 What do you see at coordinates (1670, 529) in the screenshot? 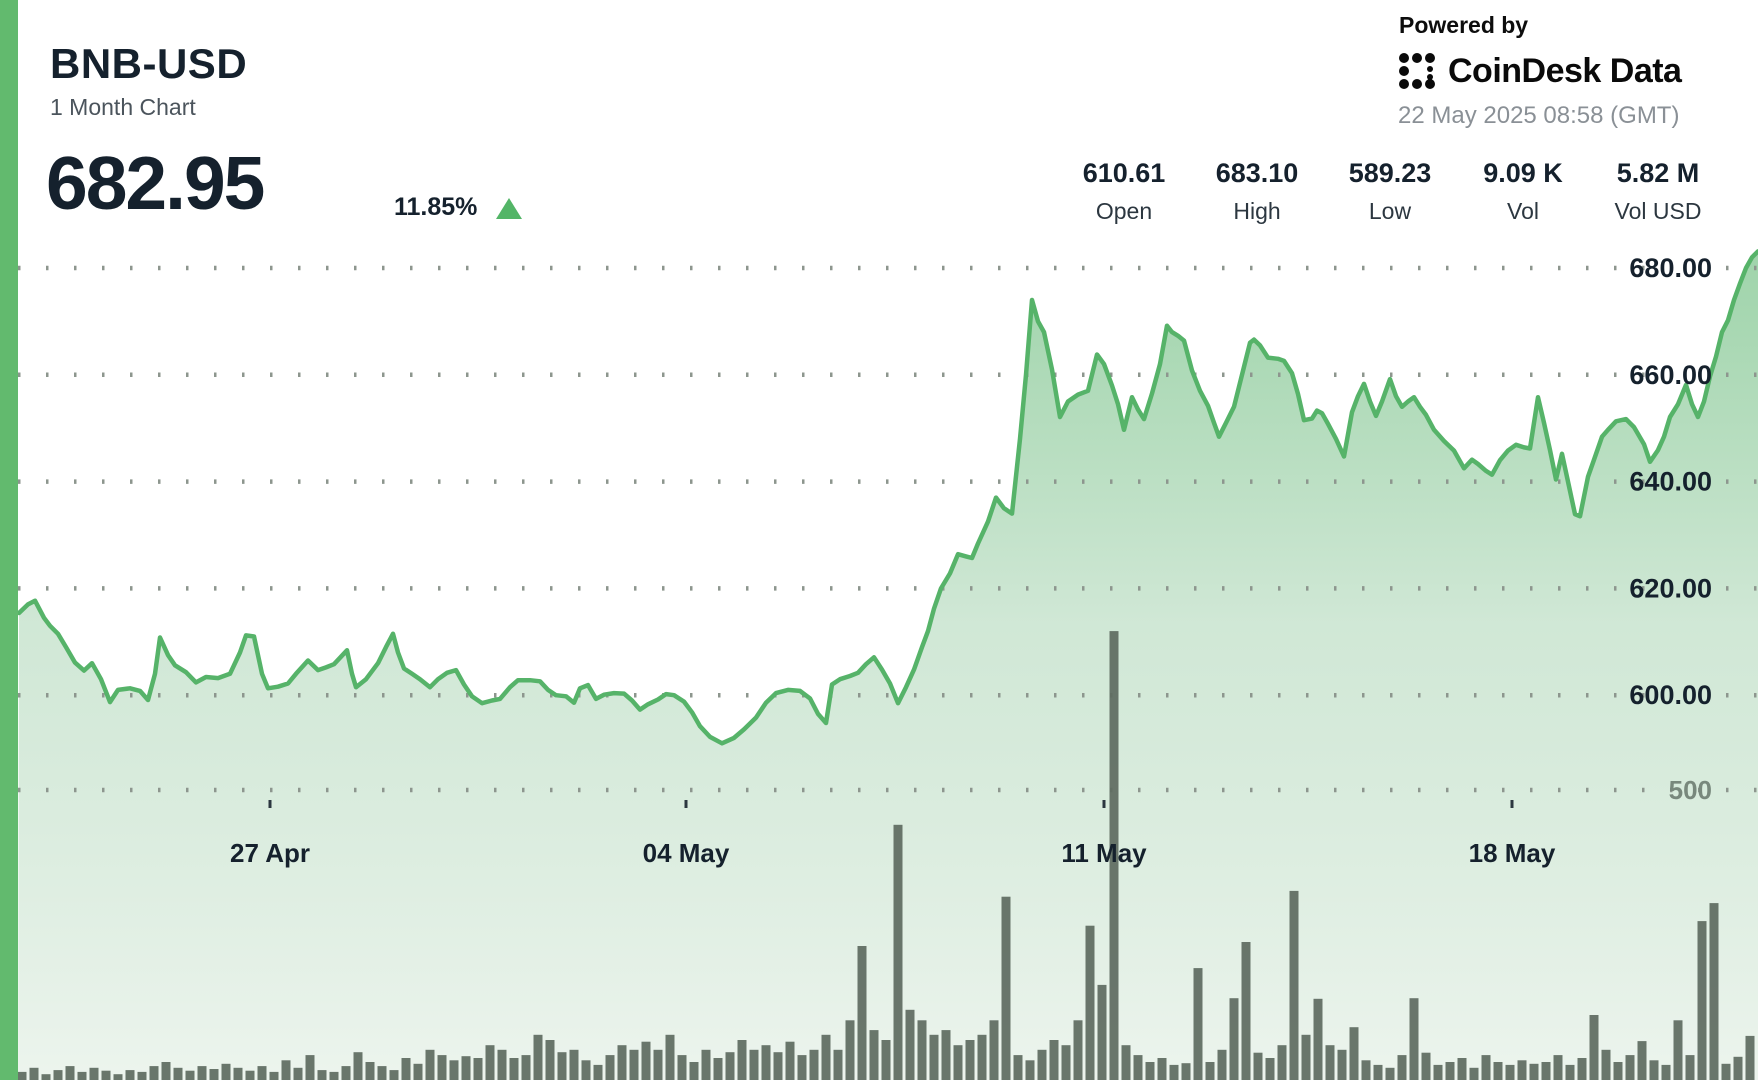
I see `y-axis-labels: 680.00 660.00 640.00 620.00 600.00 500` at bounding box center [1670, 529].